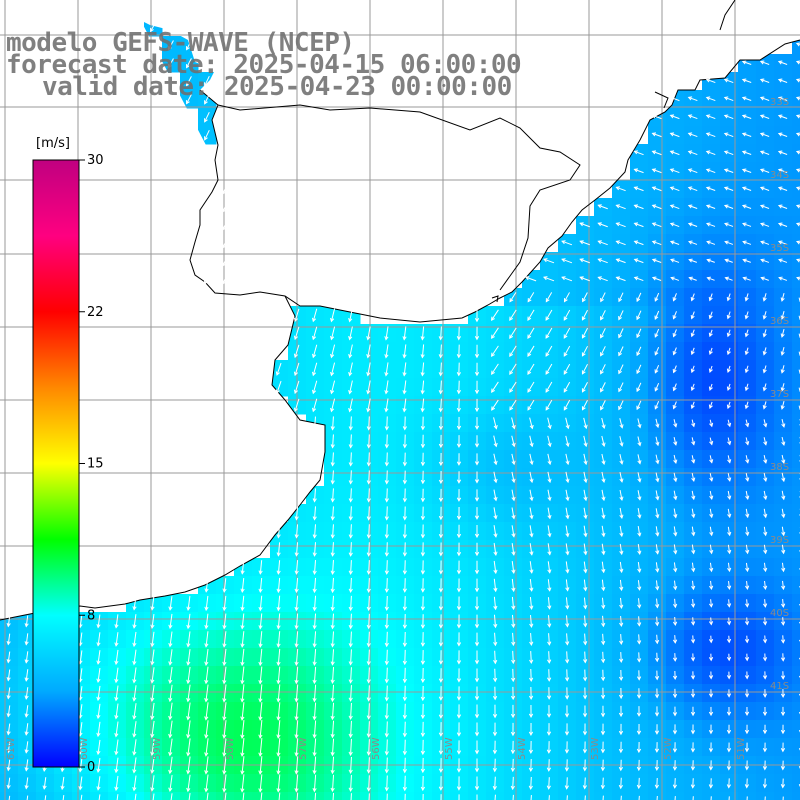 Image resolution: width=800 pixels, height=800 pixels. Describe the element at coordinates (779, 540) in the screenshot. I see `latitude-label: 39S` at that location.